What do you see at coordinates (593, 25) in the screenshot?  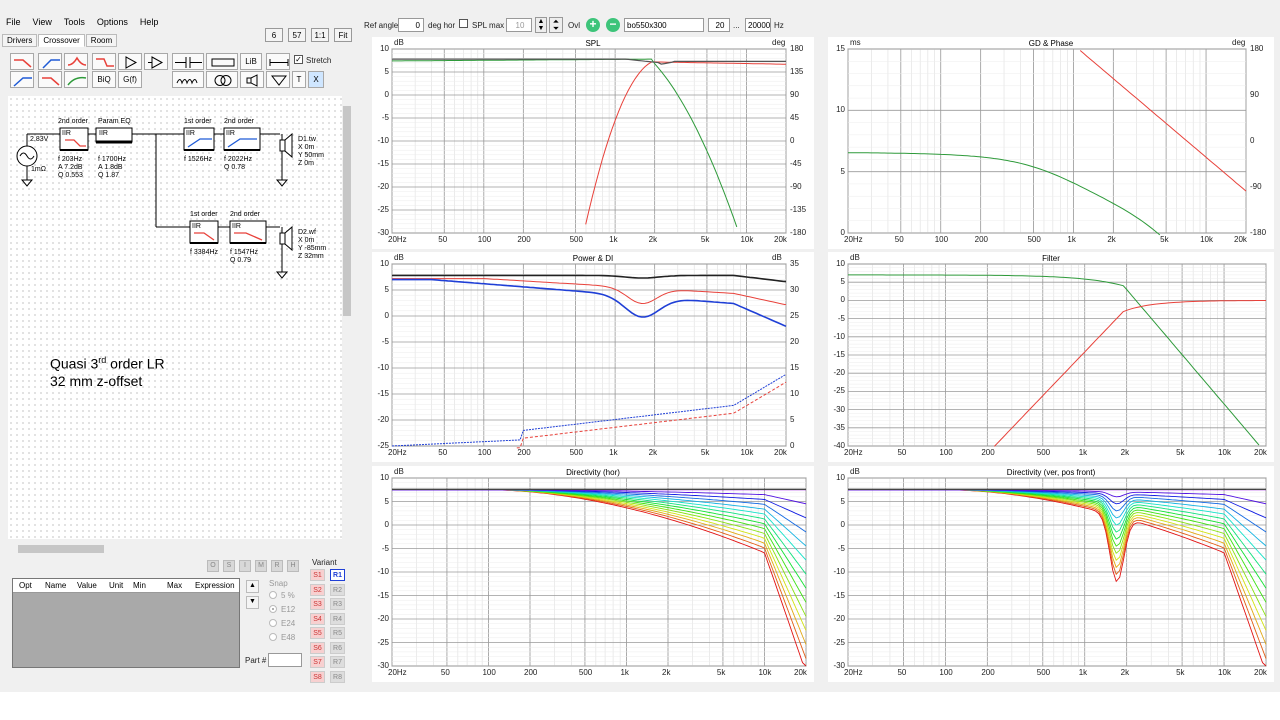 I see `overlay-add-icon: +` at bounding box center [593, 25].